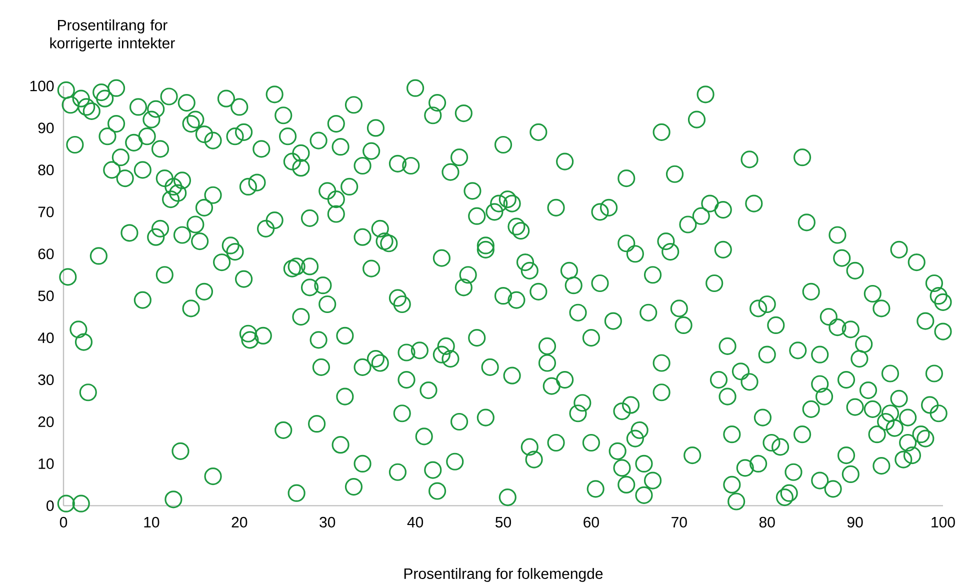 The width and height of the screenshot is (963, 587). What do you see at coordinates (503, 575) in the screenshot?
I see `x-axis-title: Prosentilrang for folkemengde` at bounding box center [503, 575].